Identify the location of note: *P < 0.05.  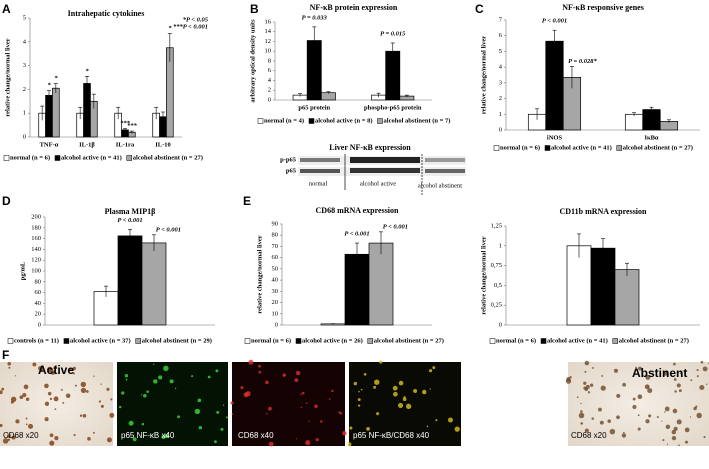
(196, 19).